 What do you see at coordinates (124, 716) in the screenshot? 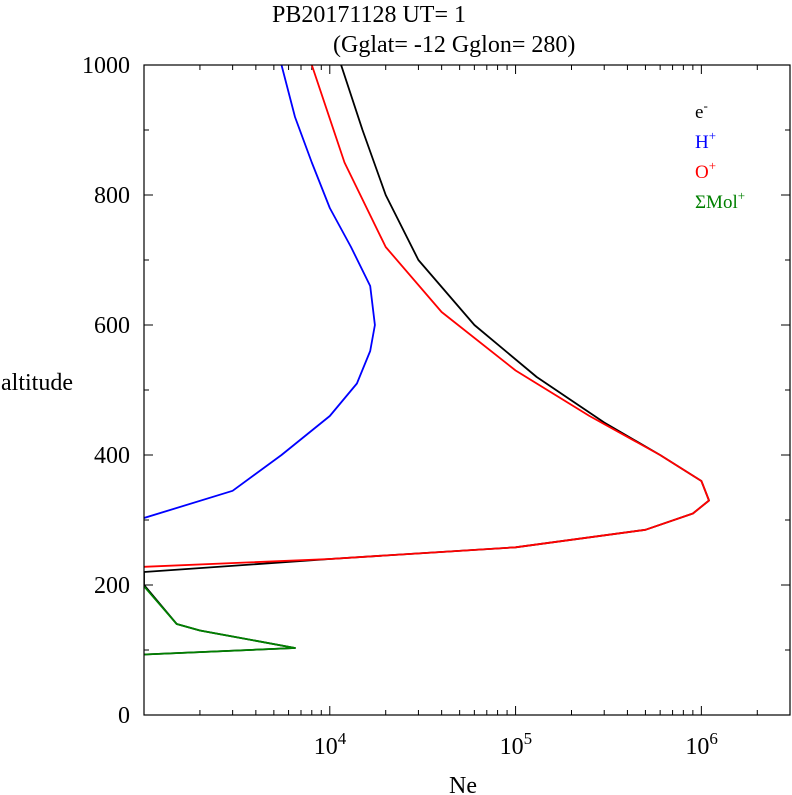
I see `y-tick-label: 0` at bounding box center [124, 716].